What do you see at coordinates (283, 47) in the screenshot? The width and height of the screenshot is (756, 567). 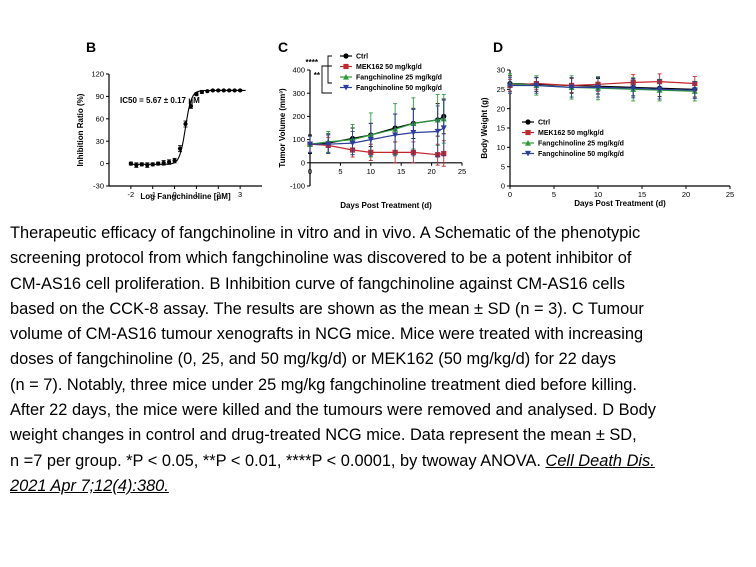 I see `panel-label: C` at bounding box center [283, 47].